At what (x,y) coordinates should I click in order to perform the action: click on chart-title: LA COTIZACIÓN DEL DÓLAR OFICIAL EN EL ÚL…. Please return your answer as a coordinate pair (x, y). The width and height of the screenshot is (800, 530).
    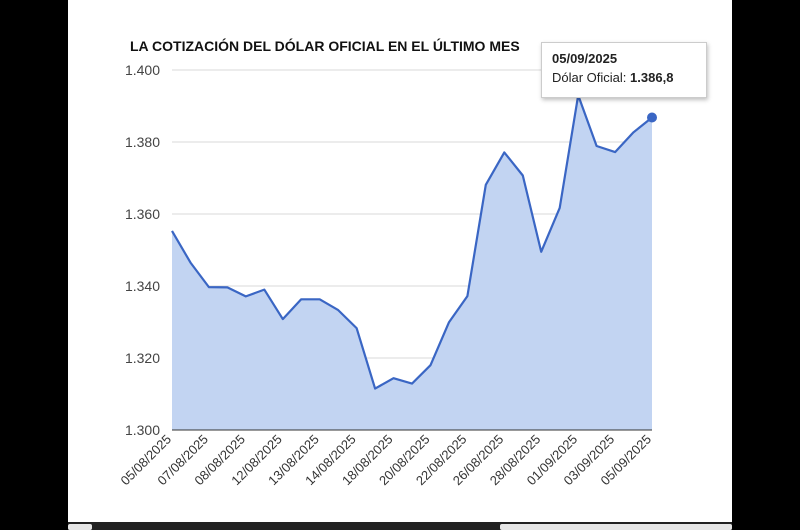
    Looking at the image, I should click on (325, 45).